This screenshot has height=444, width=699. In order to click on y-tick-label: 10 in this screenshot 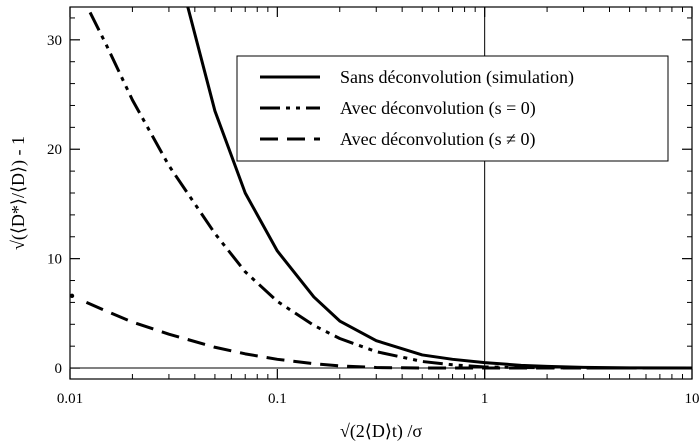, I will do `click(54, 260)`.